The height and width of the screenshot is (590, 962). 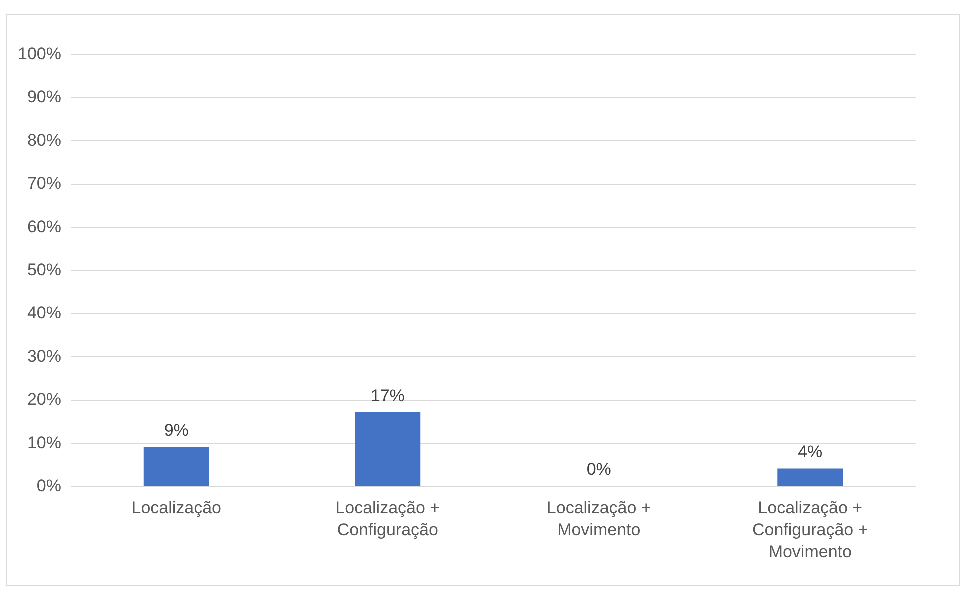 What do you see at coordinates (810, 530) in the screenshot?
I see `x-tick-label: Localização + Configuração + Movimento` at bounding box center [810, 530].